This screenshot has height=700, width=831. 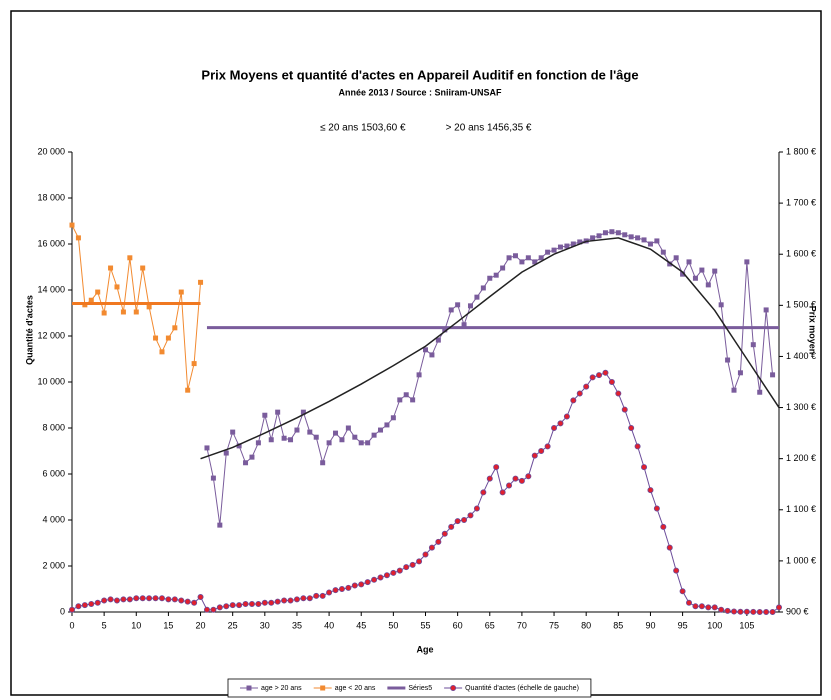 What do you see at coordinates (363, 128) in the screenshot?
I see `annotation: ≤ 20 ans 1503,60 €` at bounding box center [363, 128].